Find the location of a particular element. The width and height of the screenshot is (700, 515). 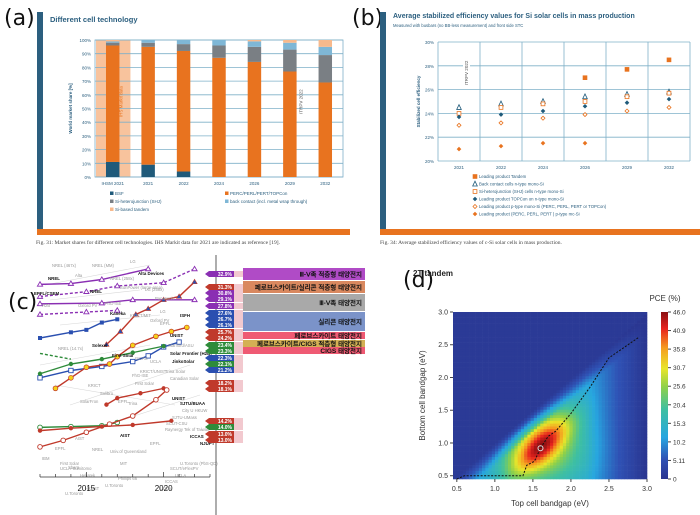

point-label: NREL (14.7x) is located at coordinates (71, 348).